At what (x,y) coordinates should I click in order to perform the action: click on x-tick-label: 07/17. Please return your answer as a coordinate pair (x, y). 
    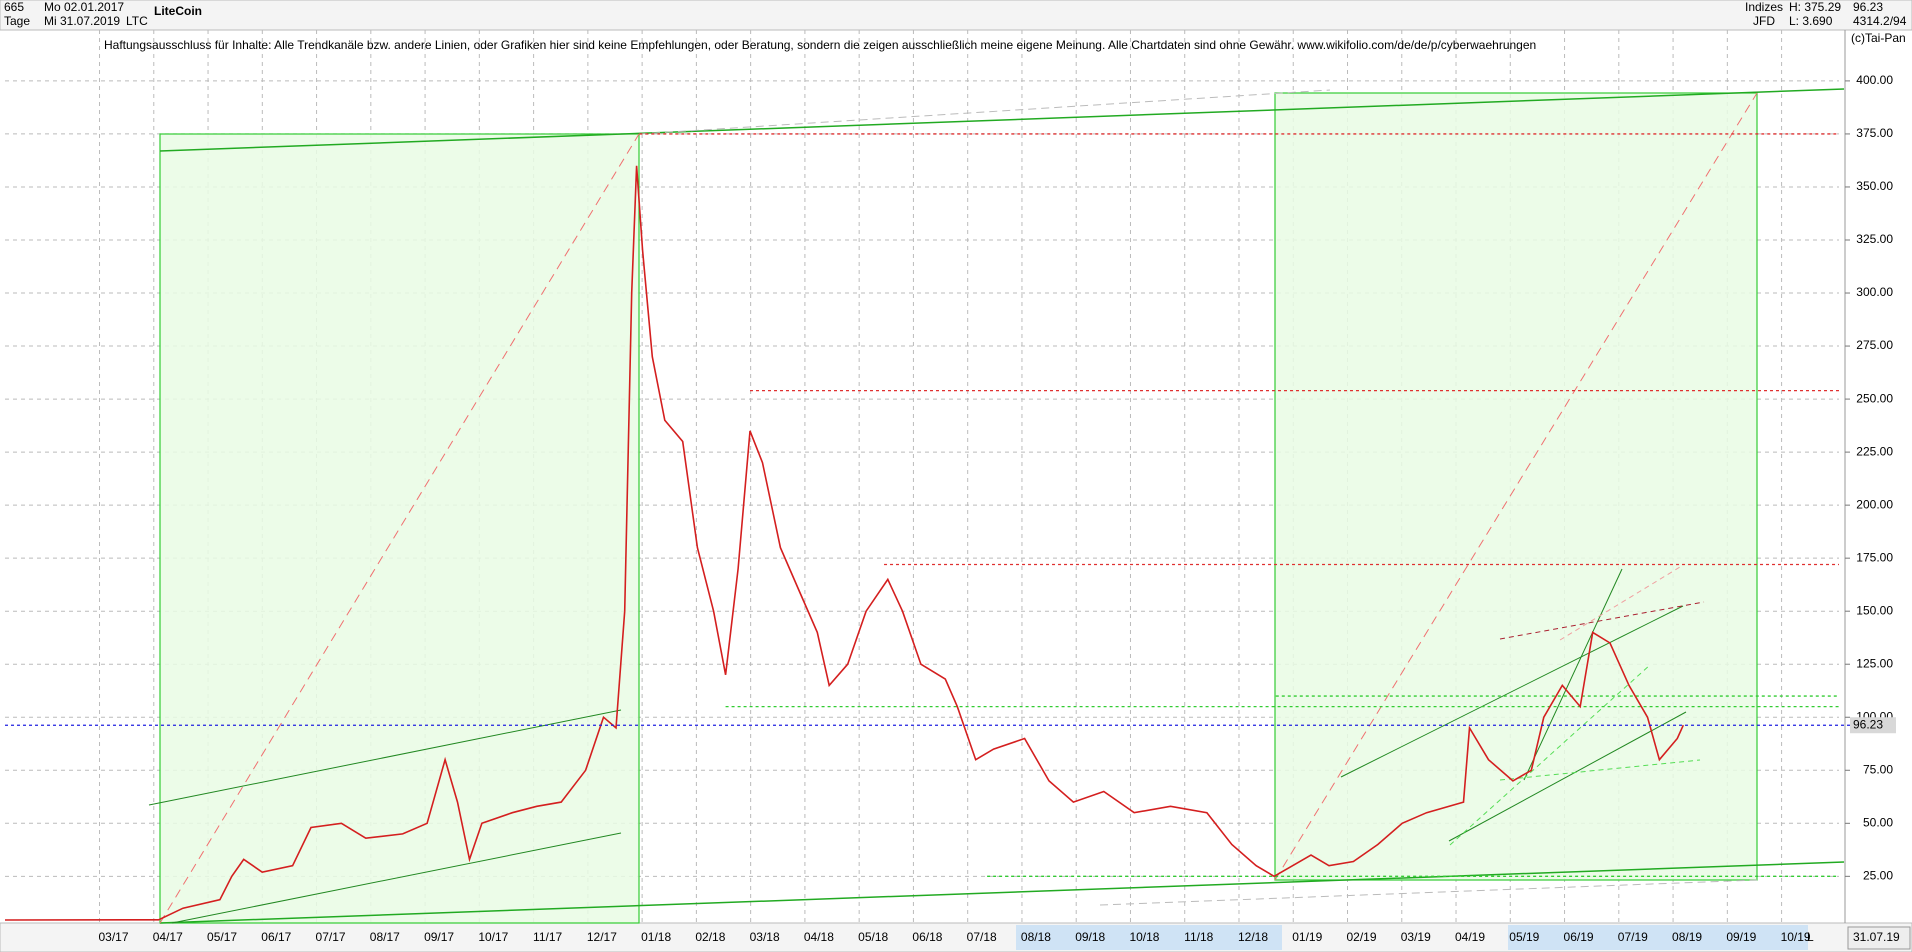
    Looking at the image, I should click on (331, 937).